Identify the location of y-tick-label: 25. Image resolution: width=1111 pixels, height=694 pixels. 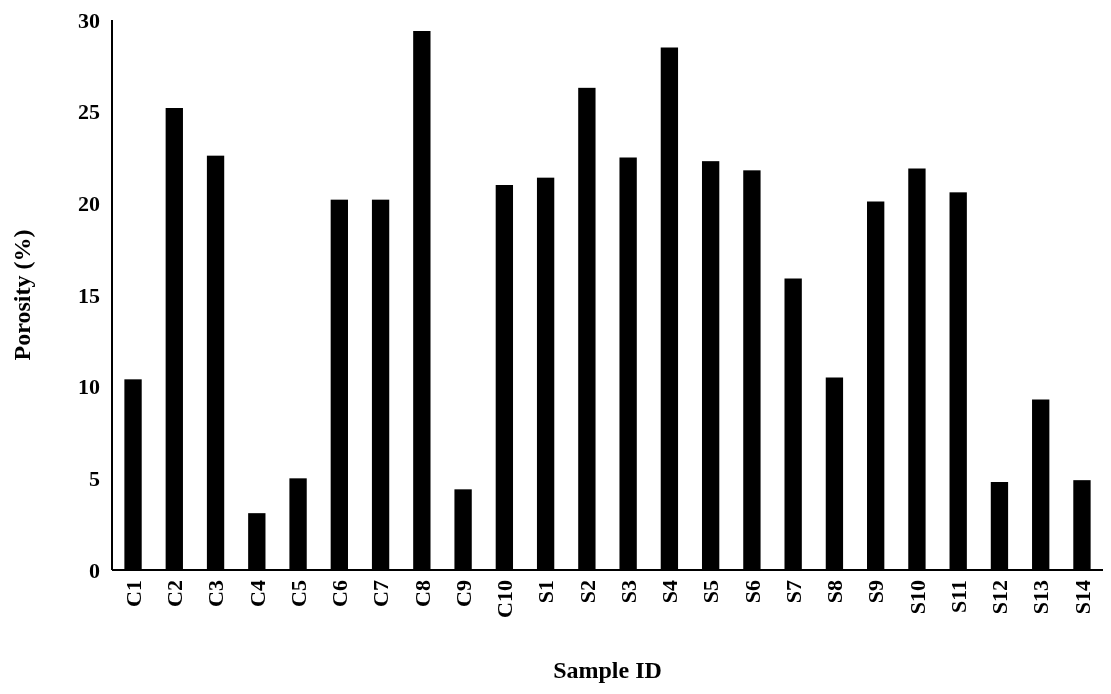
(89, 112).